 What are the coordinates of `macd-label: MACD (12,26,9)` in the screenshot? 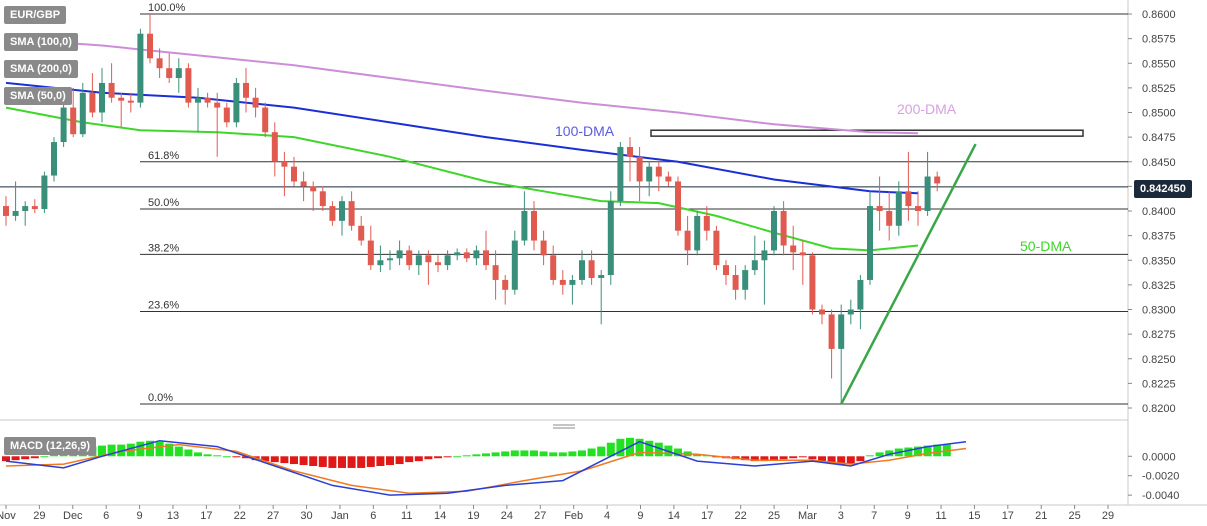 It's located at (50, 446).